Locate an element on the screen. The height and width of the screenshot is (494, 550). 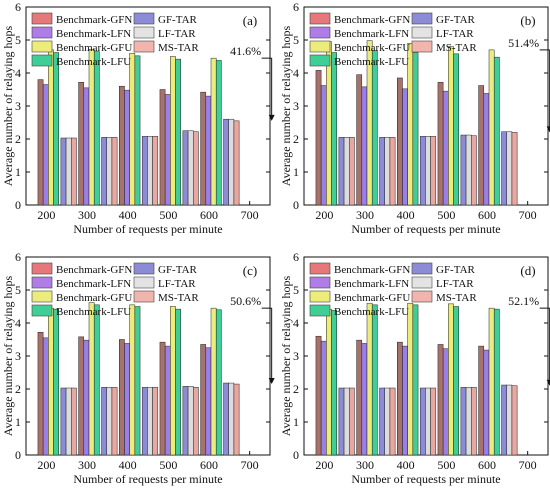
bar-gf-tar-group-4-tar is located at coordinates (463, 170).